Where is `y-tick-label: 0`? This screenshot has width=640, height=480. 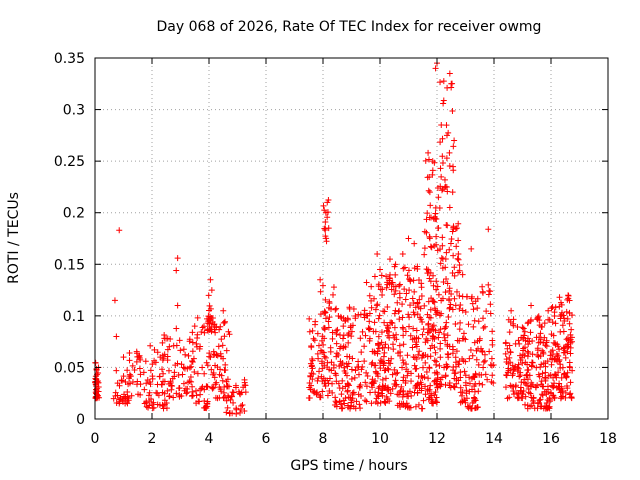
y-tick-label: 0 is located at coordinates (80, 420).